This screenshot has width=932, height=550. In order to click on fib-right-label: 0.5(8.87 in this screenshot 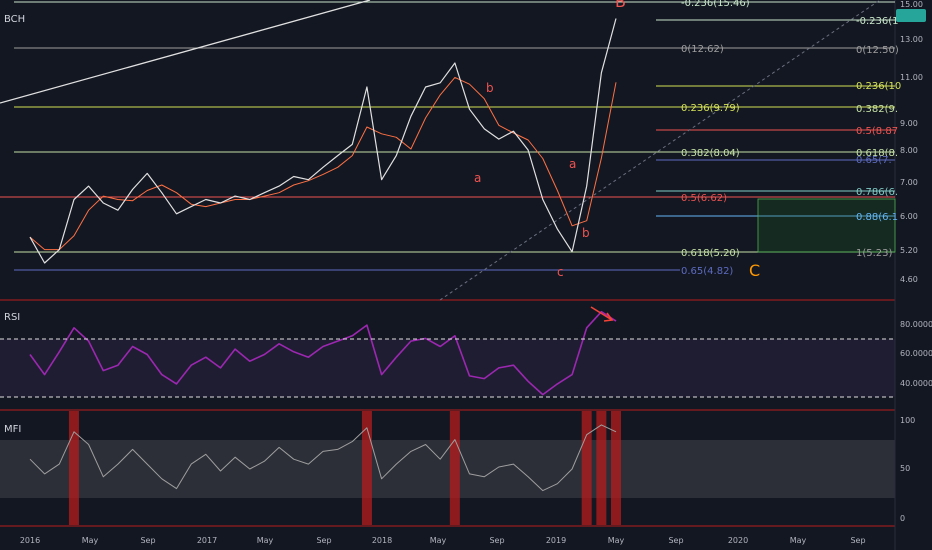, I will do `click(877, 131)`.